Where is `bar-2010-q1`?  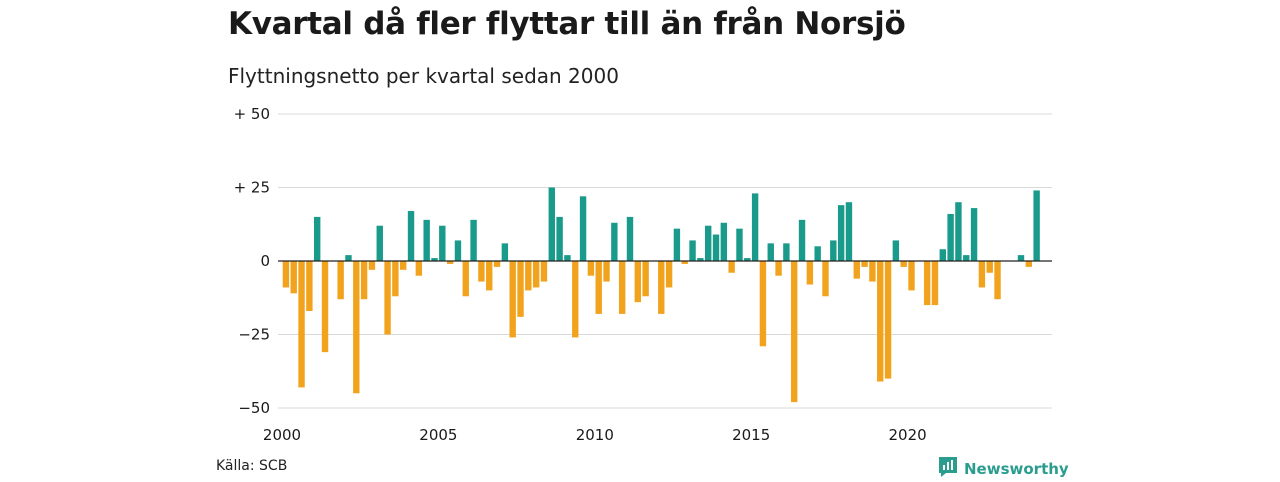 bar-2010-q1 is located at coordinates (598, 287).